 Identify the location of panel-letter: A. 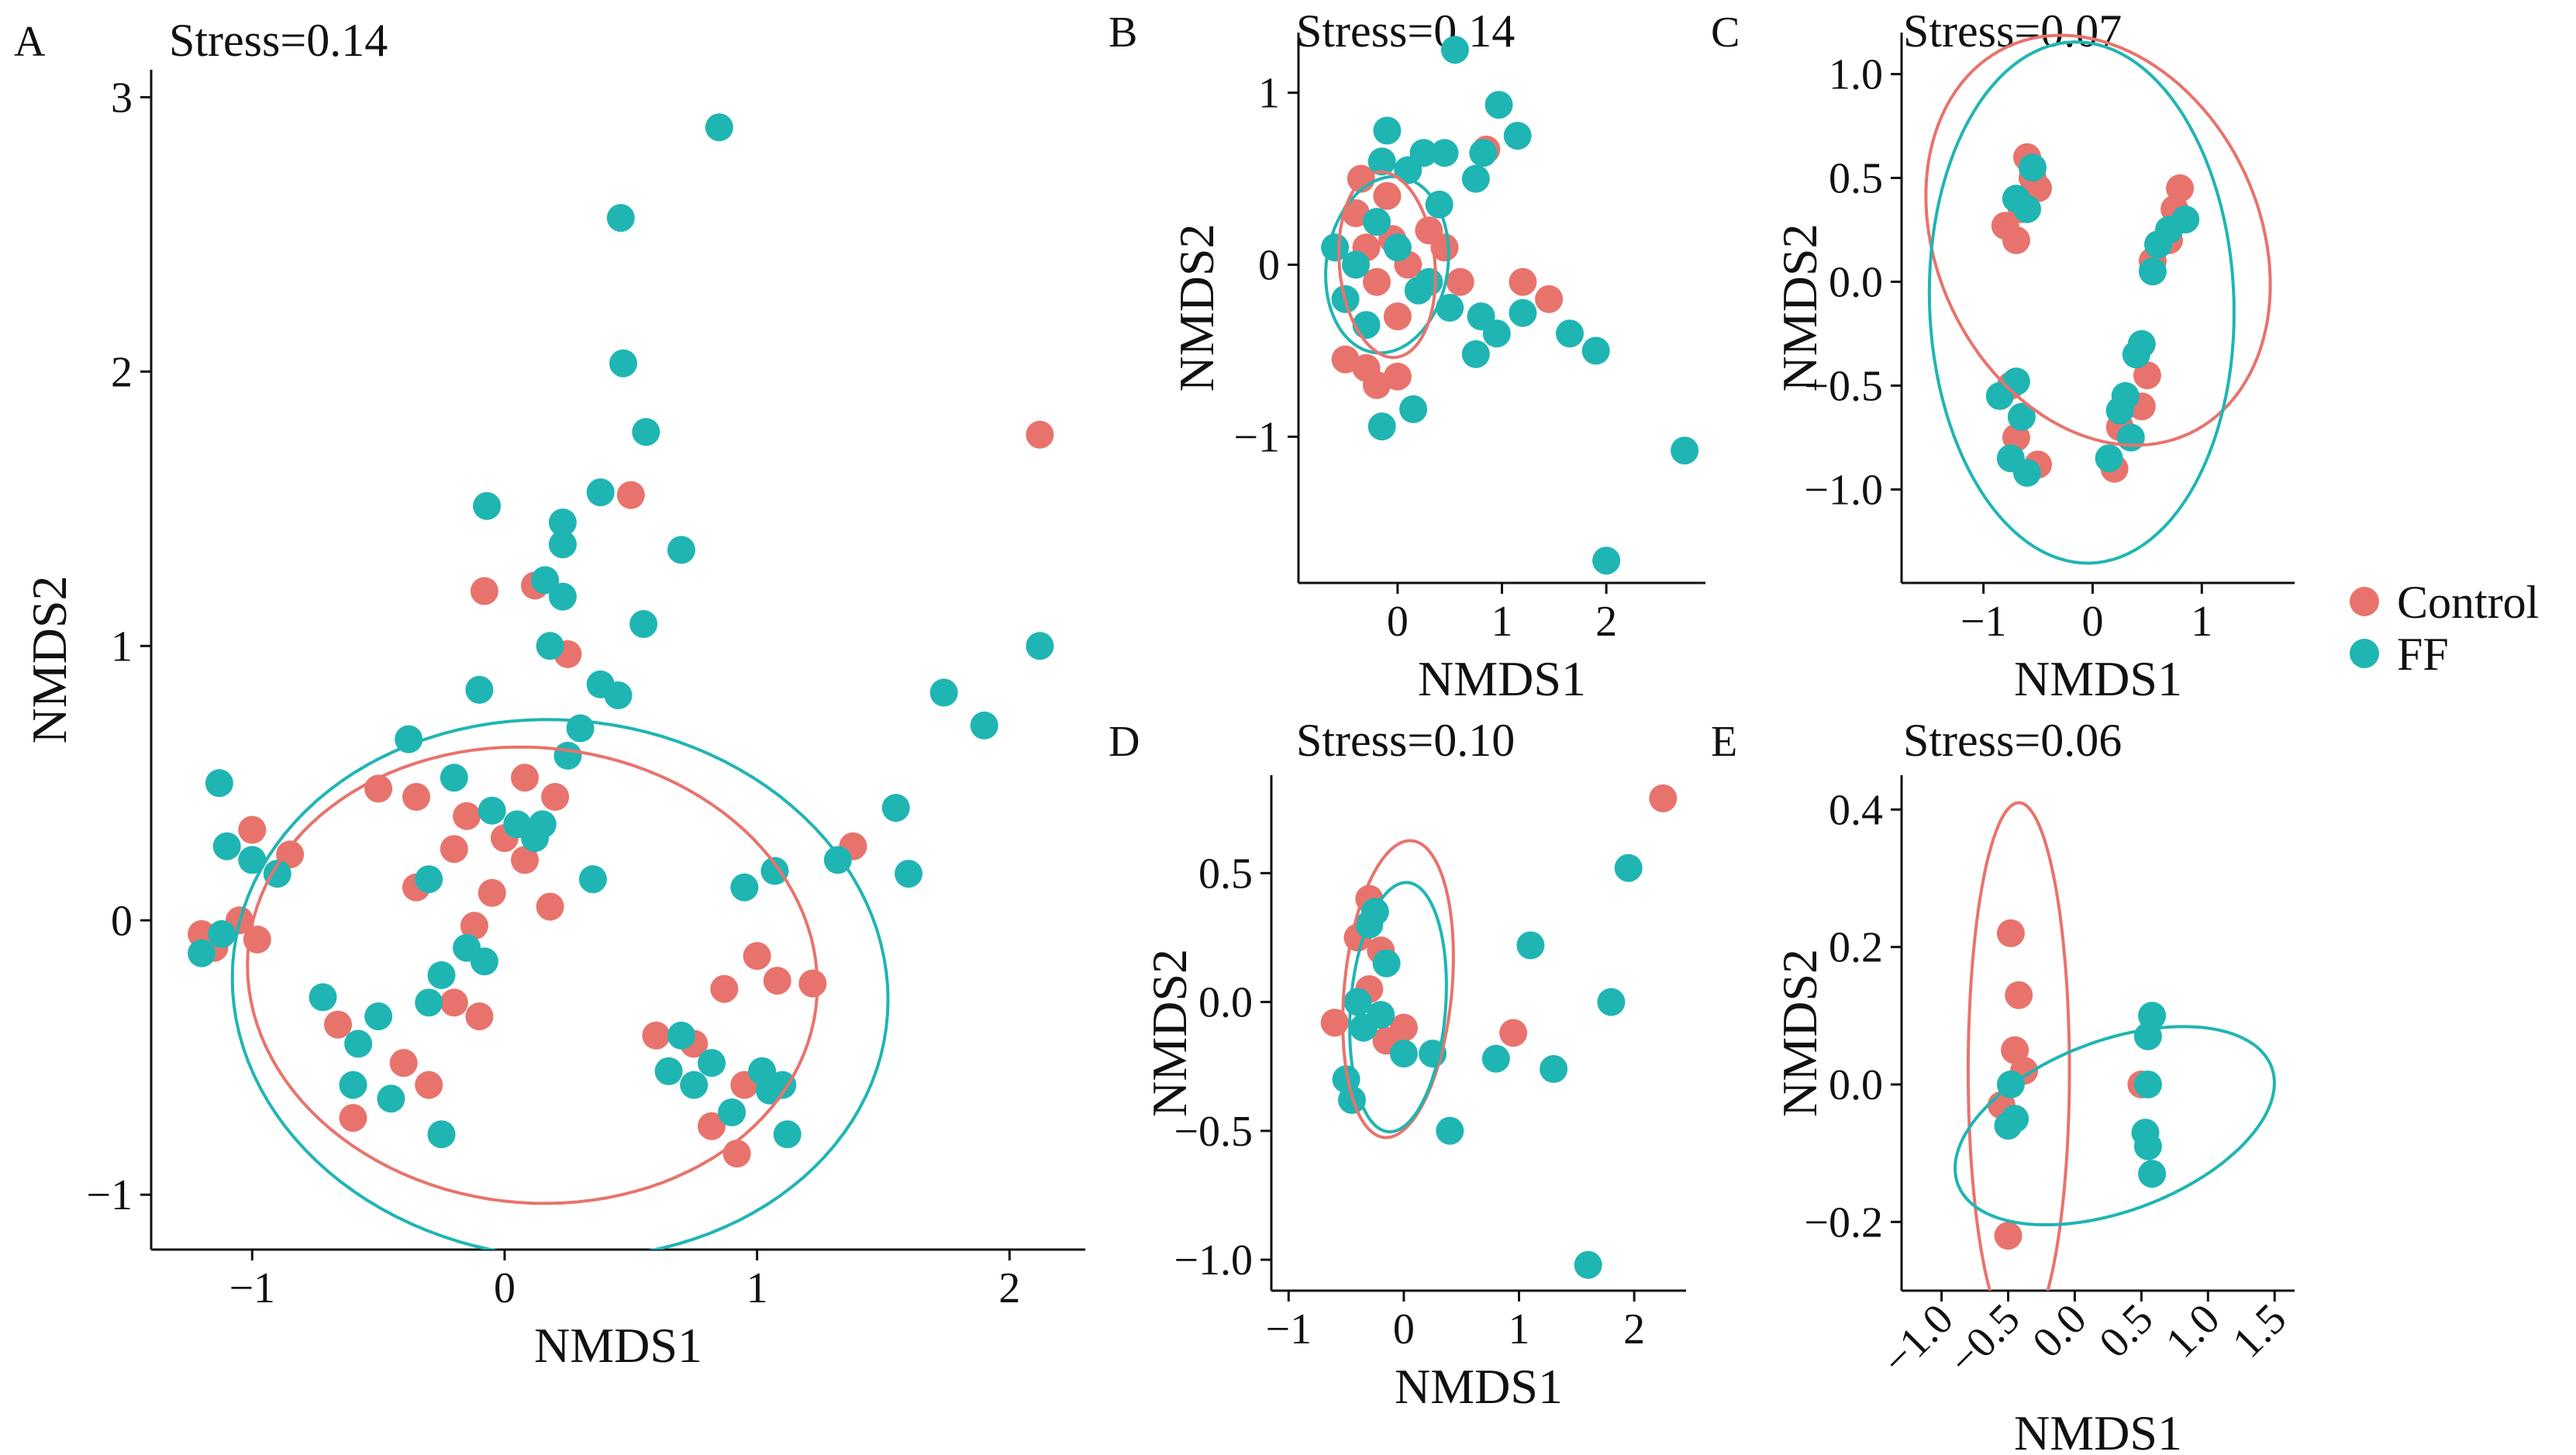
(30, 42).